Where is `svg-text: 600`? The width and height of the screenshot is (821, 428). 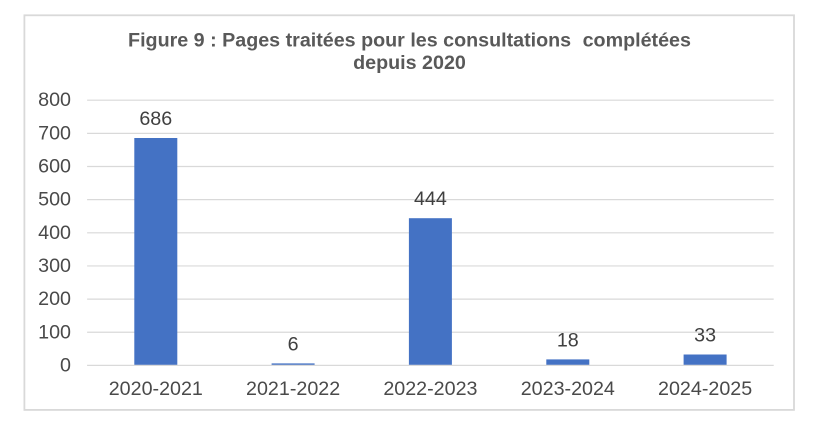 svg-text: 600 is located at coordinates (54, 167).